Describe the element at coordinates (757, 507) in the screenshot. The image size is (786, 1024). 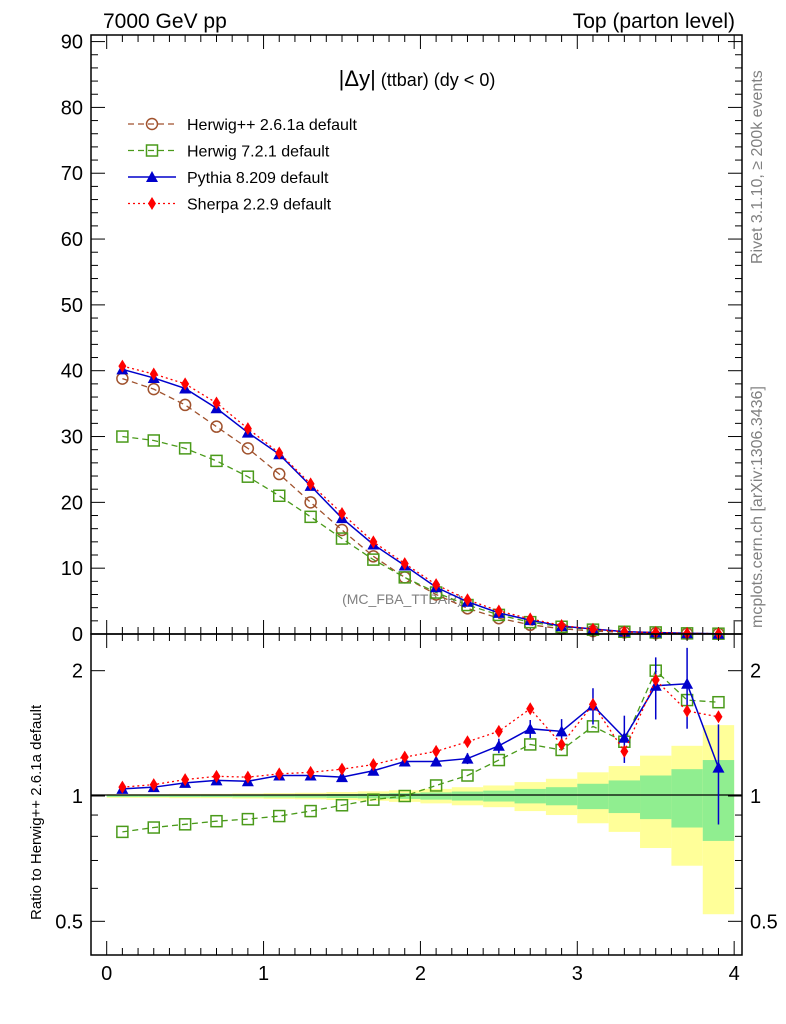
I see `mcplots-reference-label: mcplots.cern.ch [arXiv:1306.3436]` at that location.